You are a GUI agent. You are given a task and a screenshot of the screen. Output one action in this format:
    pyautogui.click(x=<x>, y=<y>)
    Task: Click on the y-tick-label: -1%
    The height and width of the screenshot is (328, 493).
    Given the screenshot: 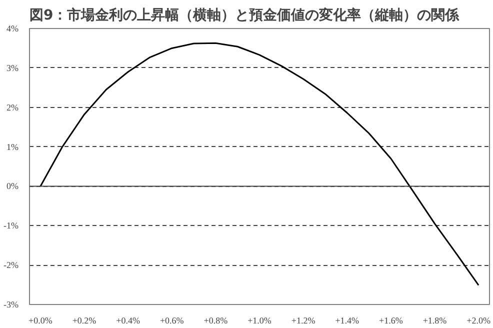 What is the action you would take?
    pyautogui.click(x=12, y=225)
    